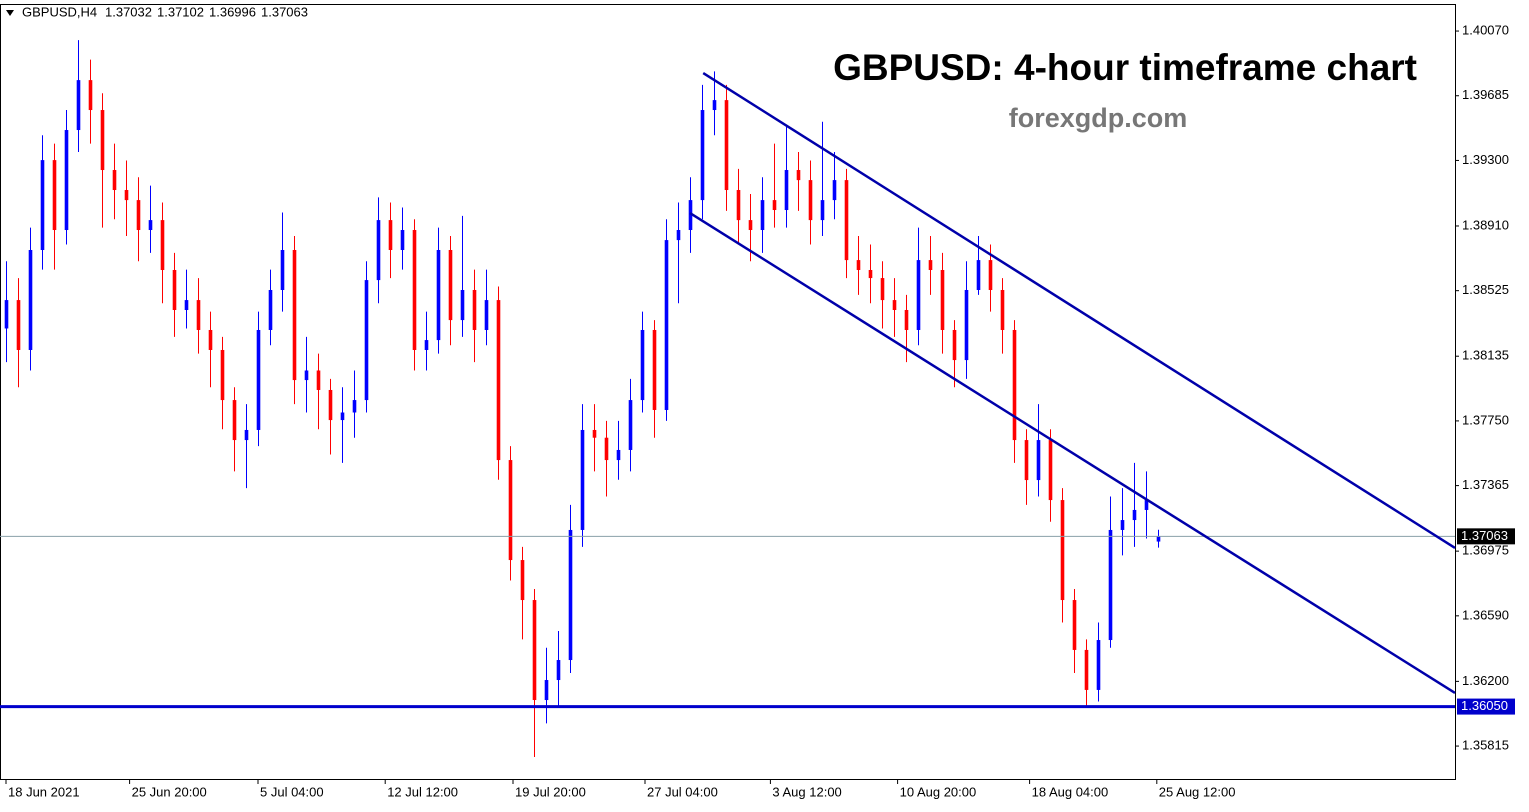 This screenshot has width=1529, height=812. I want to click on y-tick-label: 1.40070, so click(1485, 29).